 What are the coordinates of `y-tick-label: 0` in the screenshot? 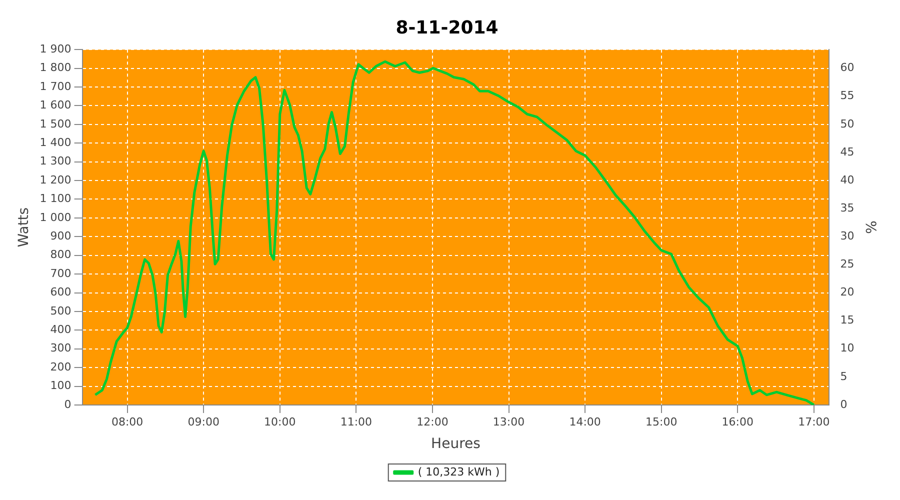 It's located at (68, 404).